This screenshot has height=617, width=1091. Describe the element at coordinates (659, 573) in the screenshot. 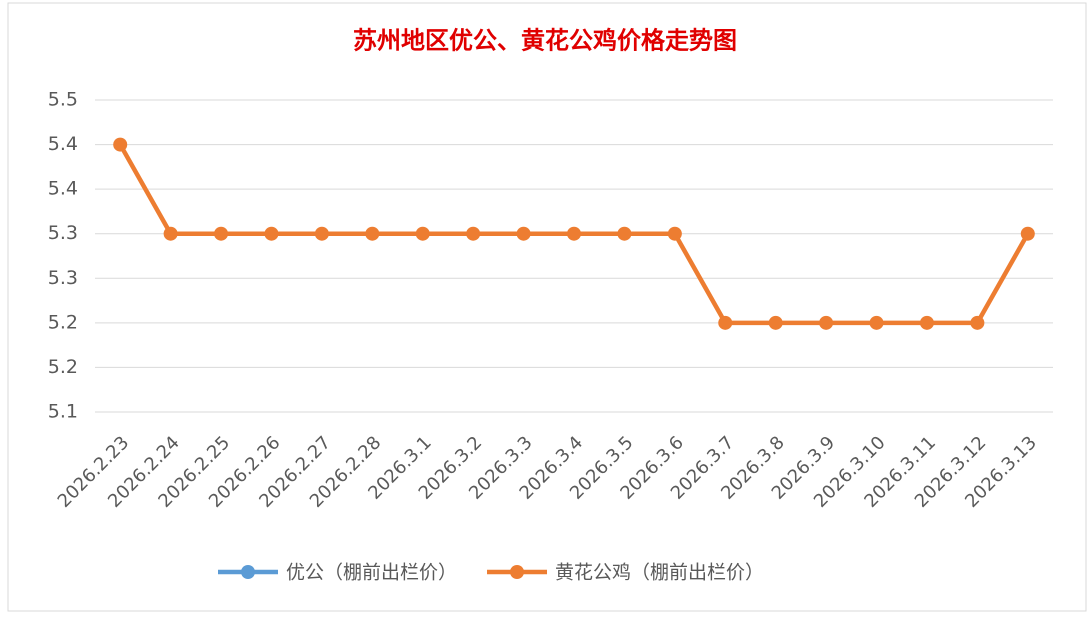

I see `legend-label: 黄花公鸡（棚前出栏价）` at that location.